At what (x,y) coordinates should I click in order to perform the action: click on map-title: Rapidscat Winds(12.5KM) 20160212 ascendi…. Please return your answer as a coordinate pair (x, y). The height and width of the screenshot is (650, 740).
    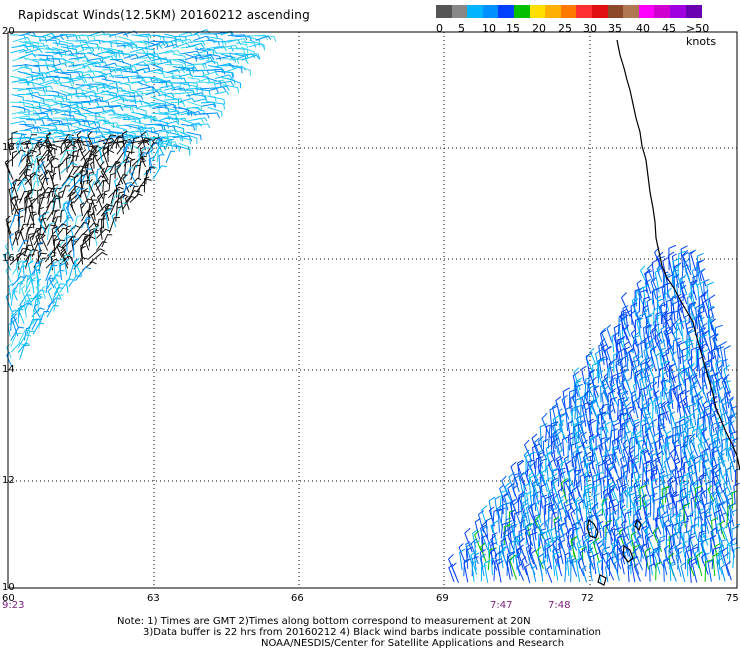
    Looking at the image, I should click on (164, 15).